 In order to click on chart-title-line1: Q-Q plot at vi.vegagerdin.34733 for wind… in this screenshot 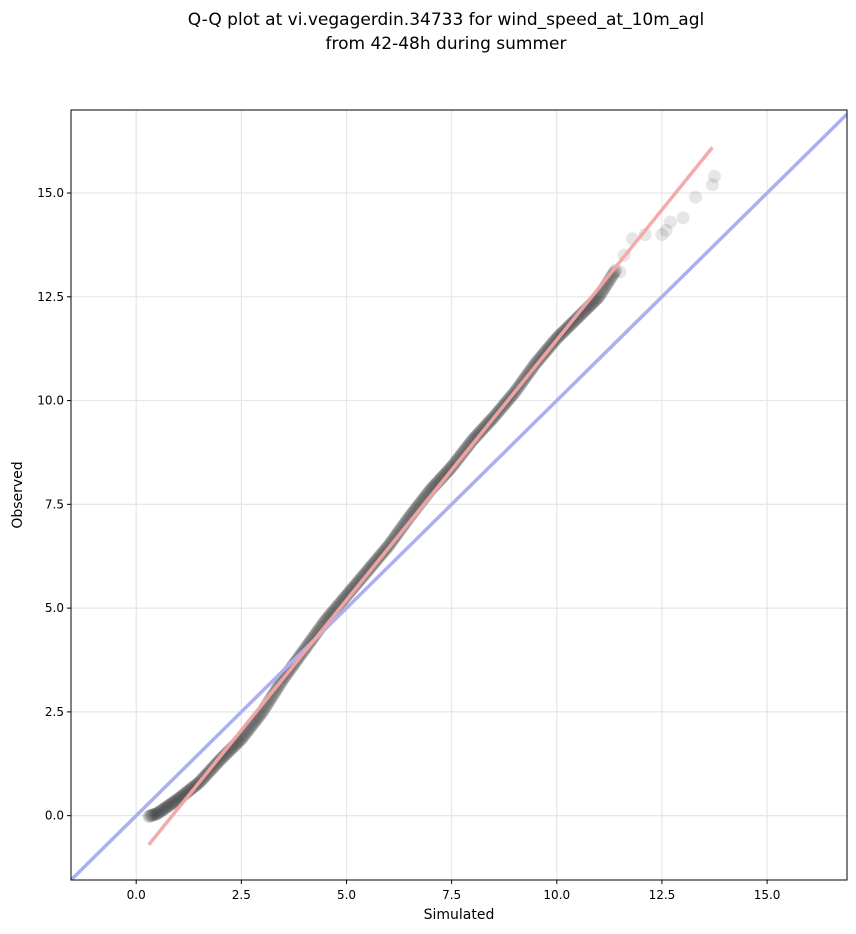, I will do `click(446, 20)`.